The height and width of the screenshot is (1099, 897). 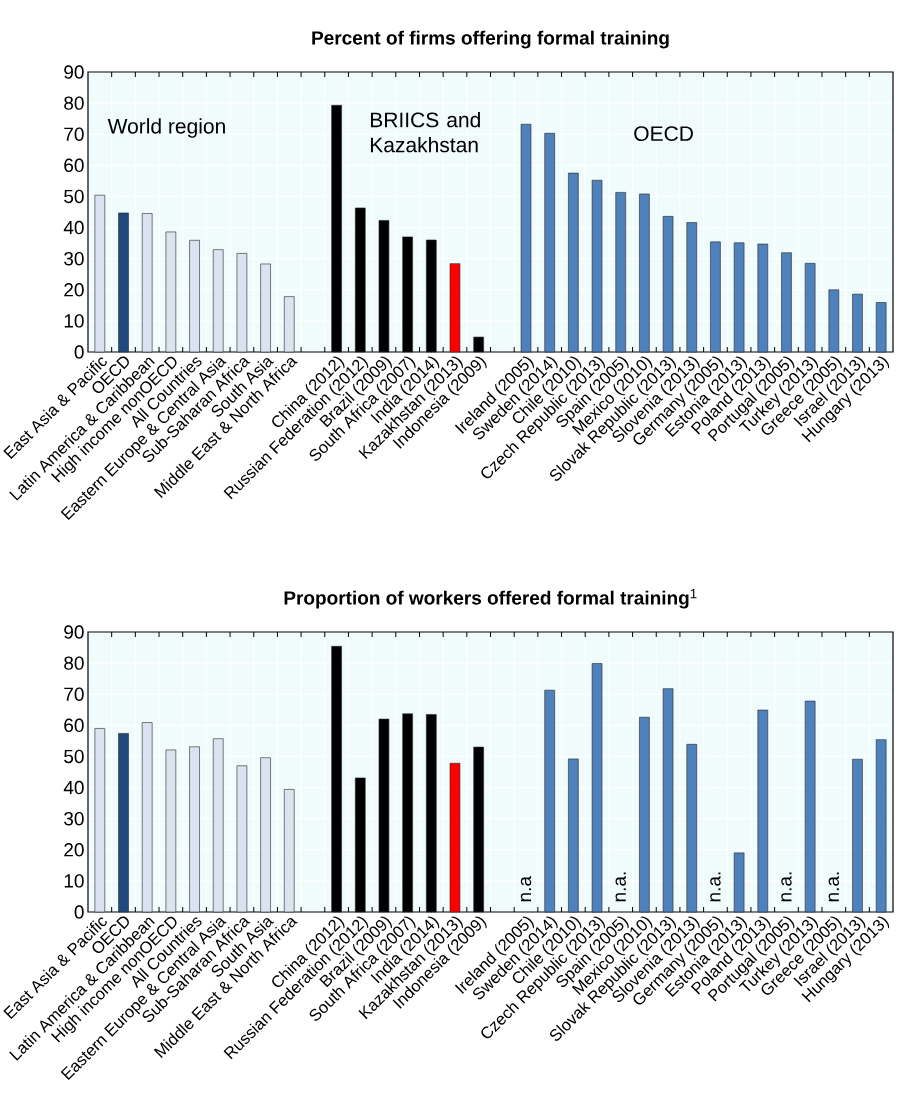 I want to click on annotation: OECD, so click(x=663, y=134).